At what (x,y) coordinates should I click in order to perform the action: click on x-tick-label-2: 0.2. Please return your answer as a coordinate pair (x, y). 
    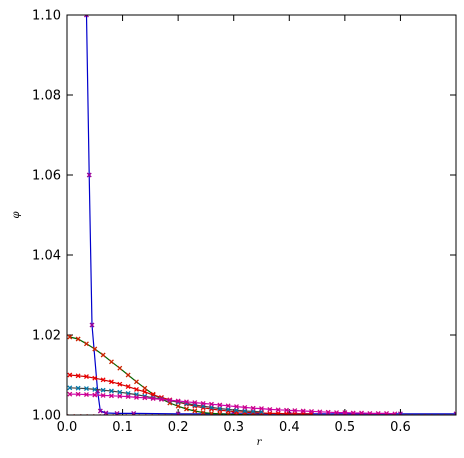
    Looking at the image, I should click on (178, 427).